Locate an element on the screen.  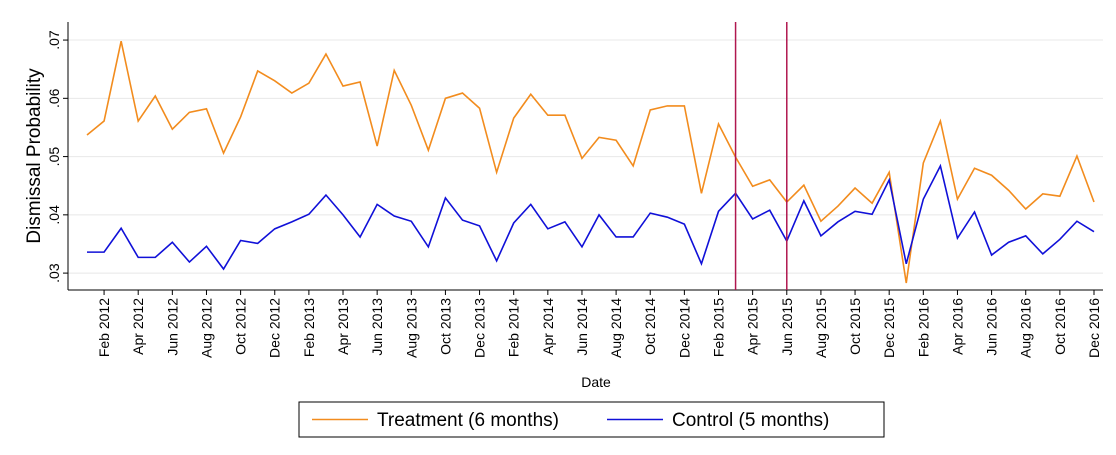
y-tick-label: .06 is located at coordinates (54, 98).